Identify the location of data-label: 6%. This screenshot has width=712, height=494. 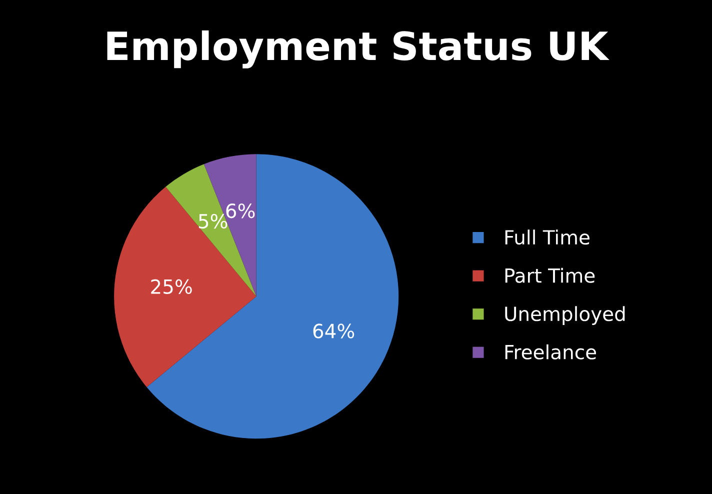
(240, 210).